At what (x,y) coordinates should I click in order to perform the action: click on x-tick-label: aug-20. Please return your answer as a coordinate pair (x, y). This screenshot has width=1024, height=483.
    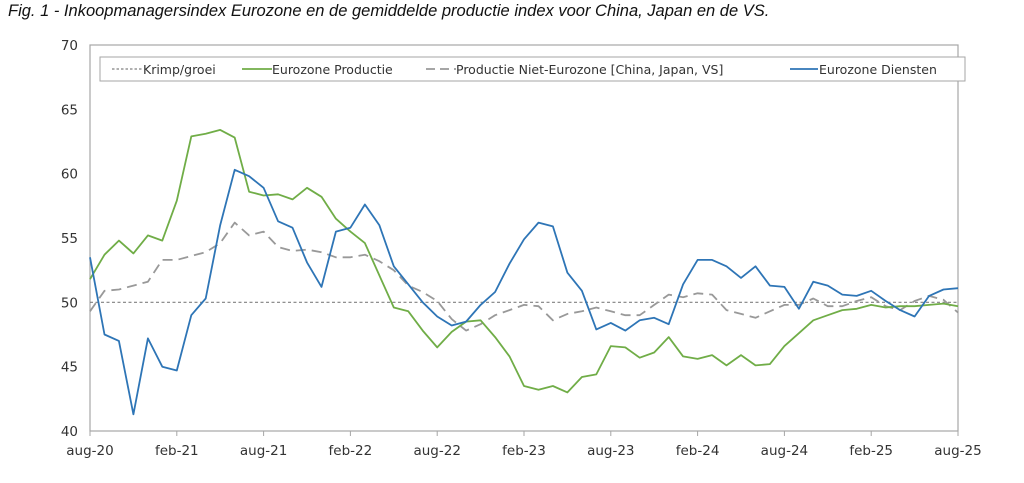
    Looking at the image, I should click on (89, 451).